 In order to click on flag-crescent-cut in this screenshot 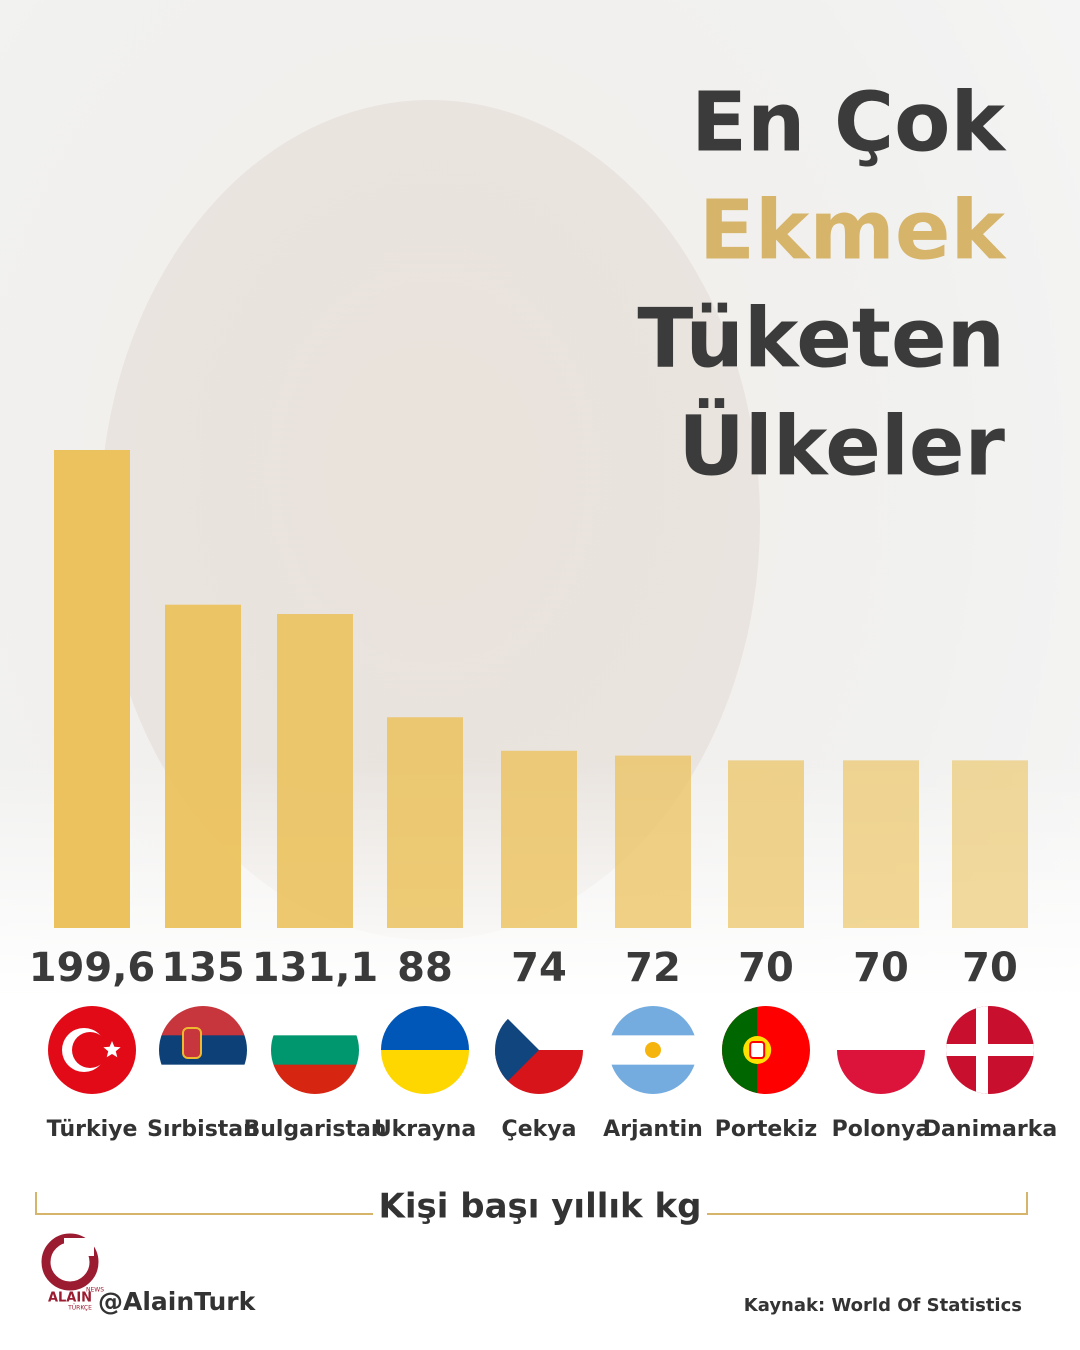, I will do `click(90, 1050)`.